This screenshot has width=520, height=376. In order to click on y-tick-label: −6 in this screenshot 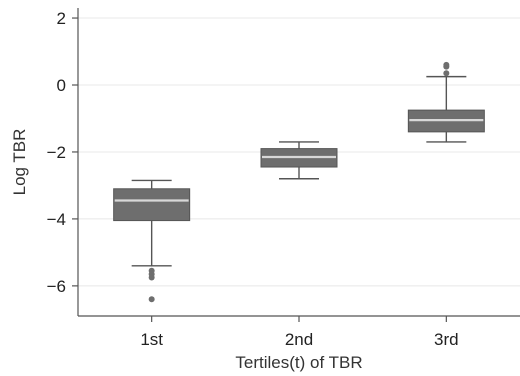, I will do `click(56, 286)`.